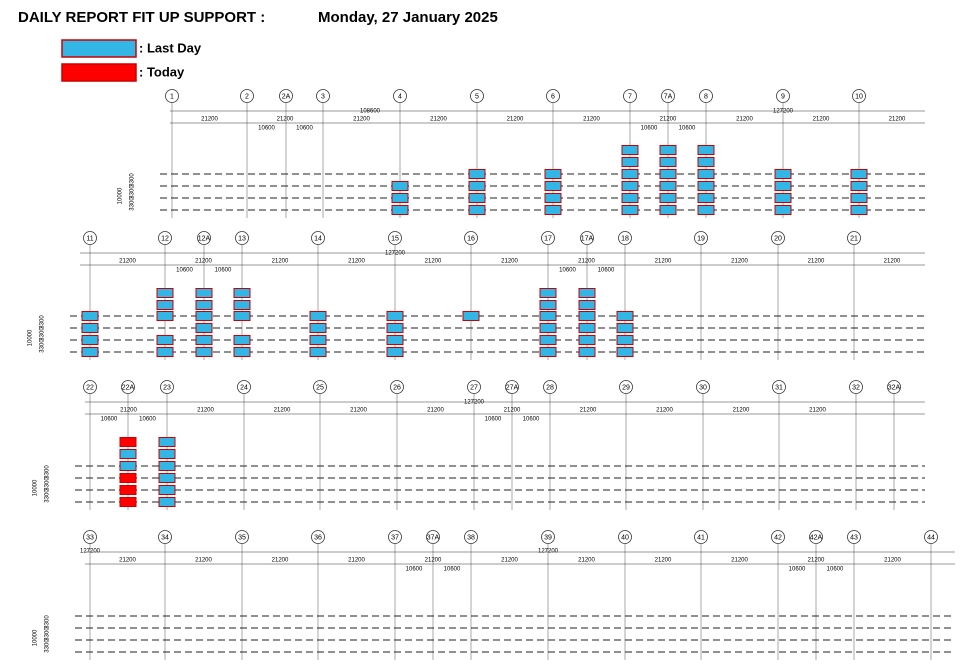  What do you see at coordinates (778, 537) in the screenshot?
I see `grid-label: 42` at bounding box center [778, 537].